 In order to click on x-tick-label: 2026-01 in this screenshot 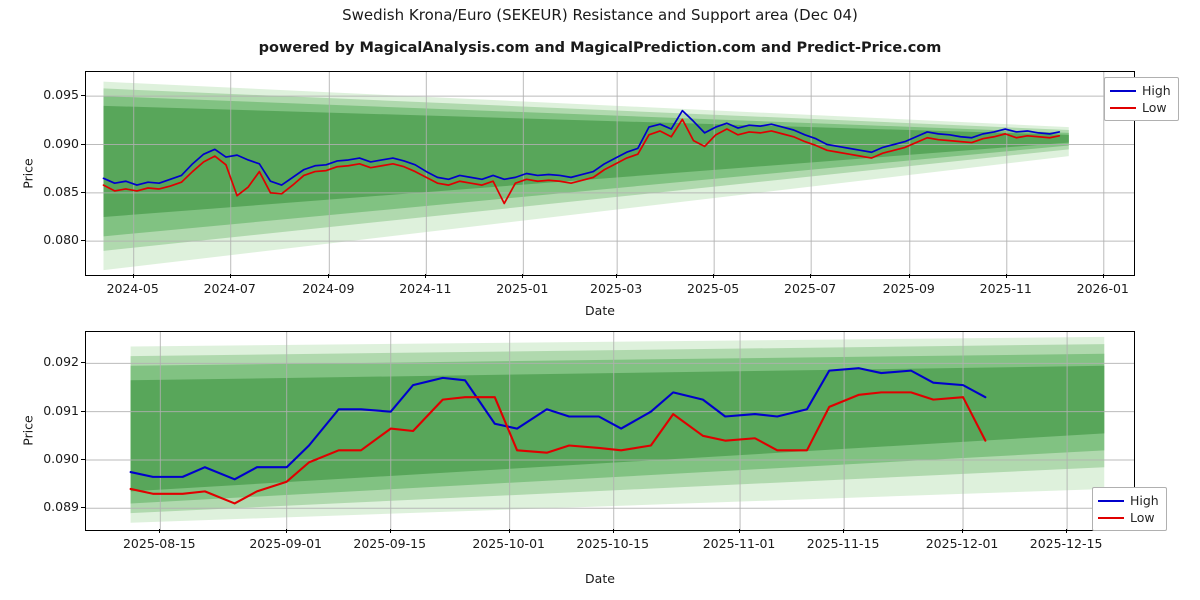, I will do `click(1102, 288)`.